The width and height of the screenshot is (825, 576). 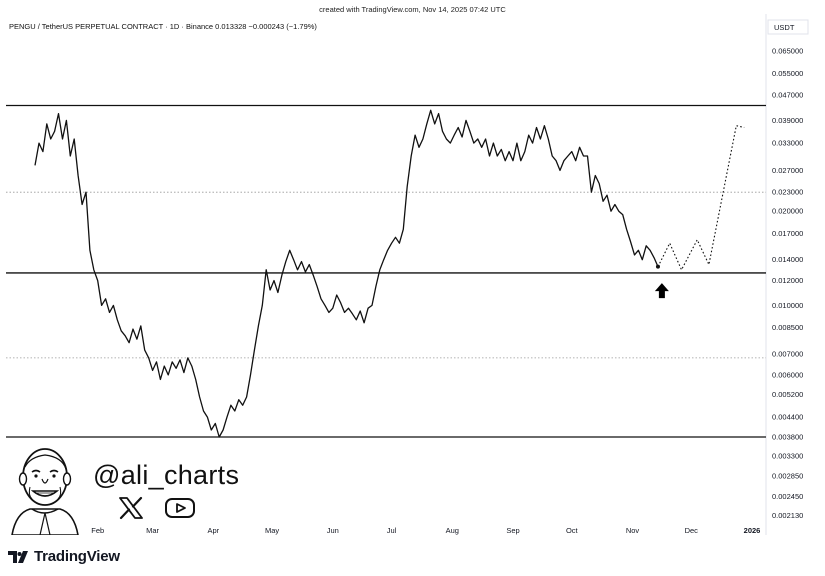 What do you see at coordinates (787, 50) in the screenshot?
I see `y-tick-label: 0.065000` at bounding box center [787, 50].